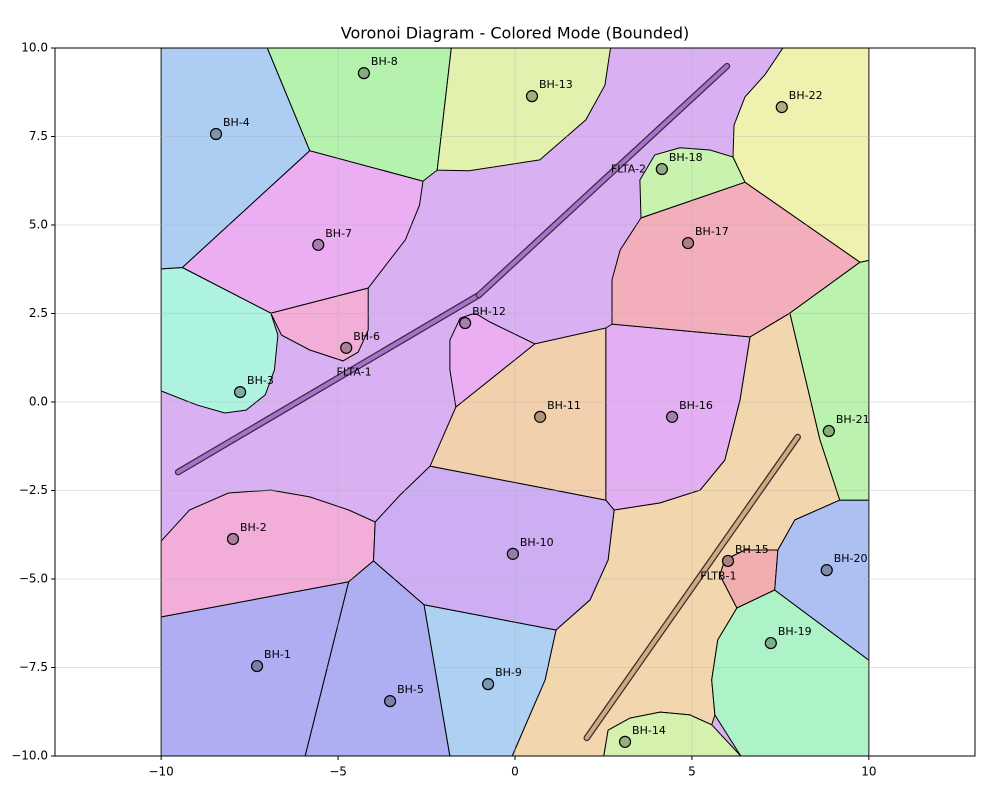  I want to click on borehole-label: BH-15, so click(752, 549).